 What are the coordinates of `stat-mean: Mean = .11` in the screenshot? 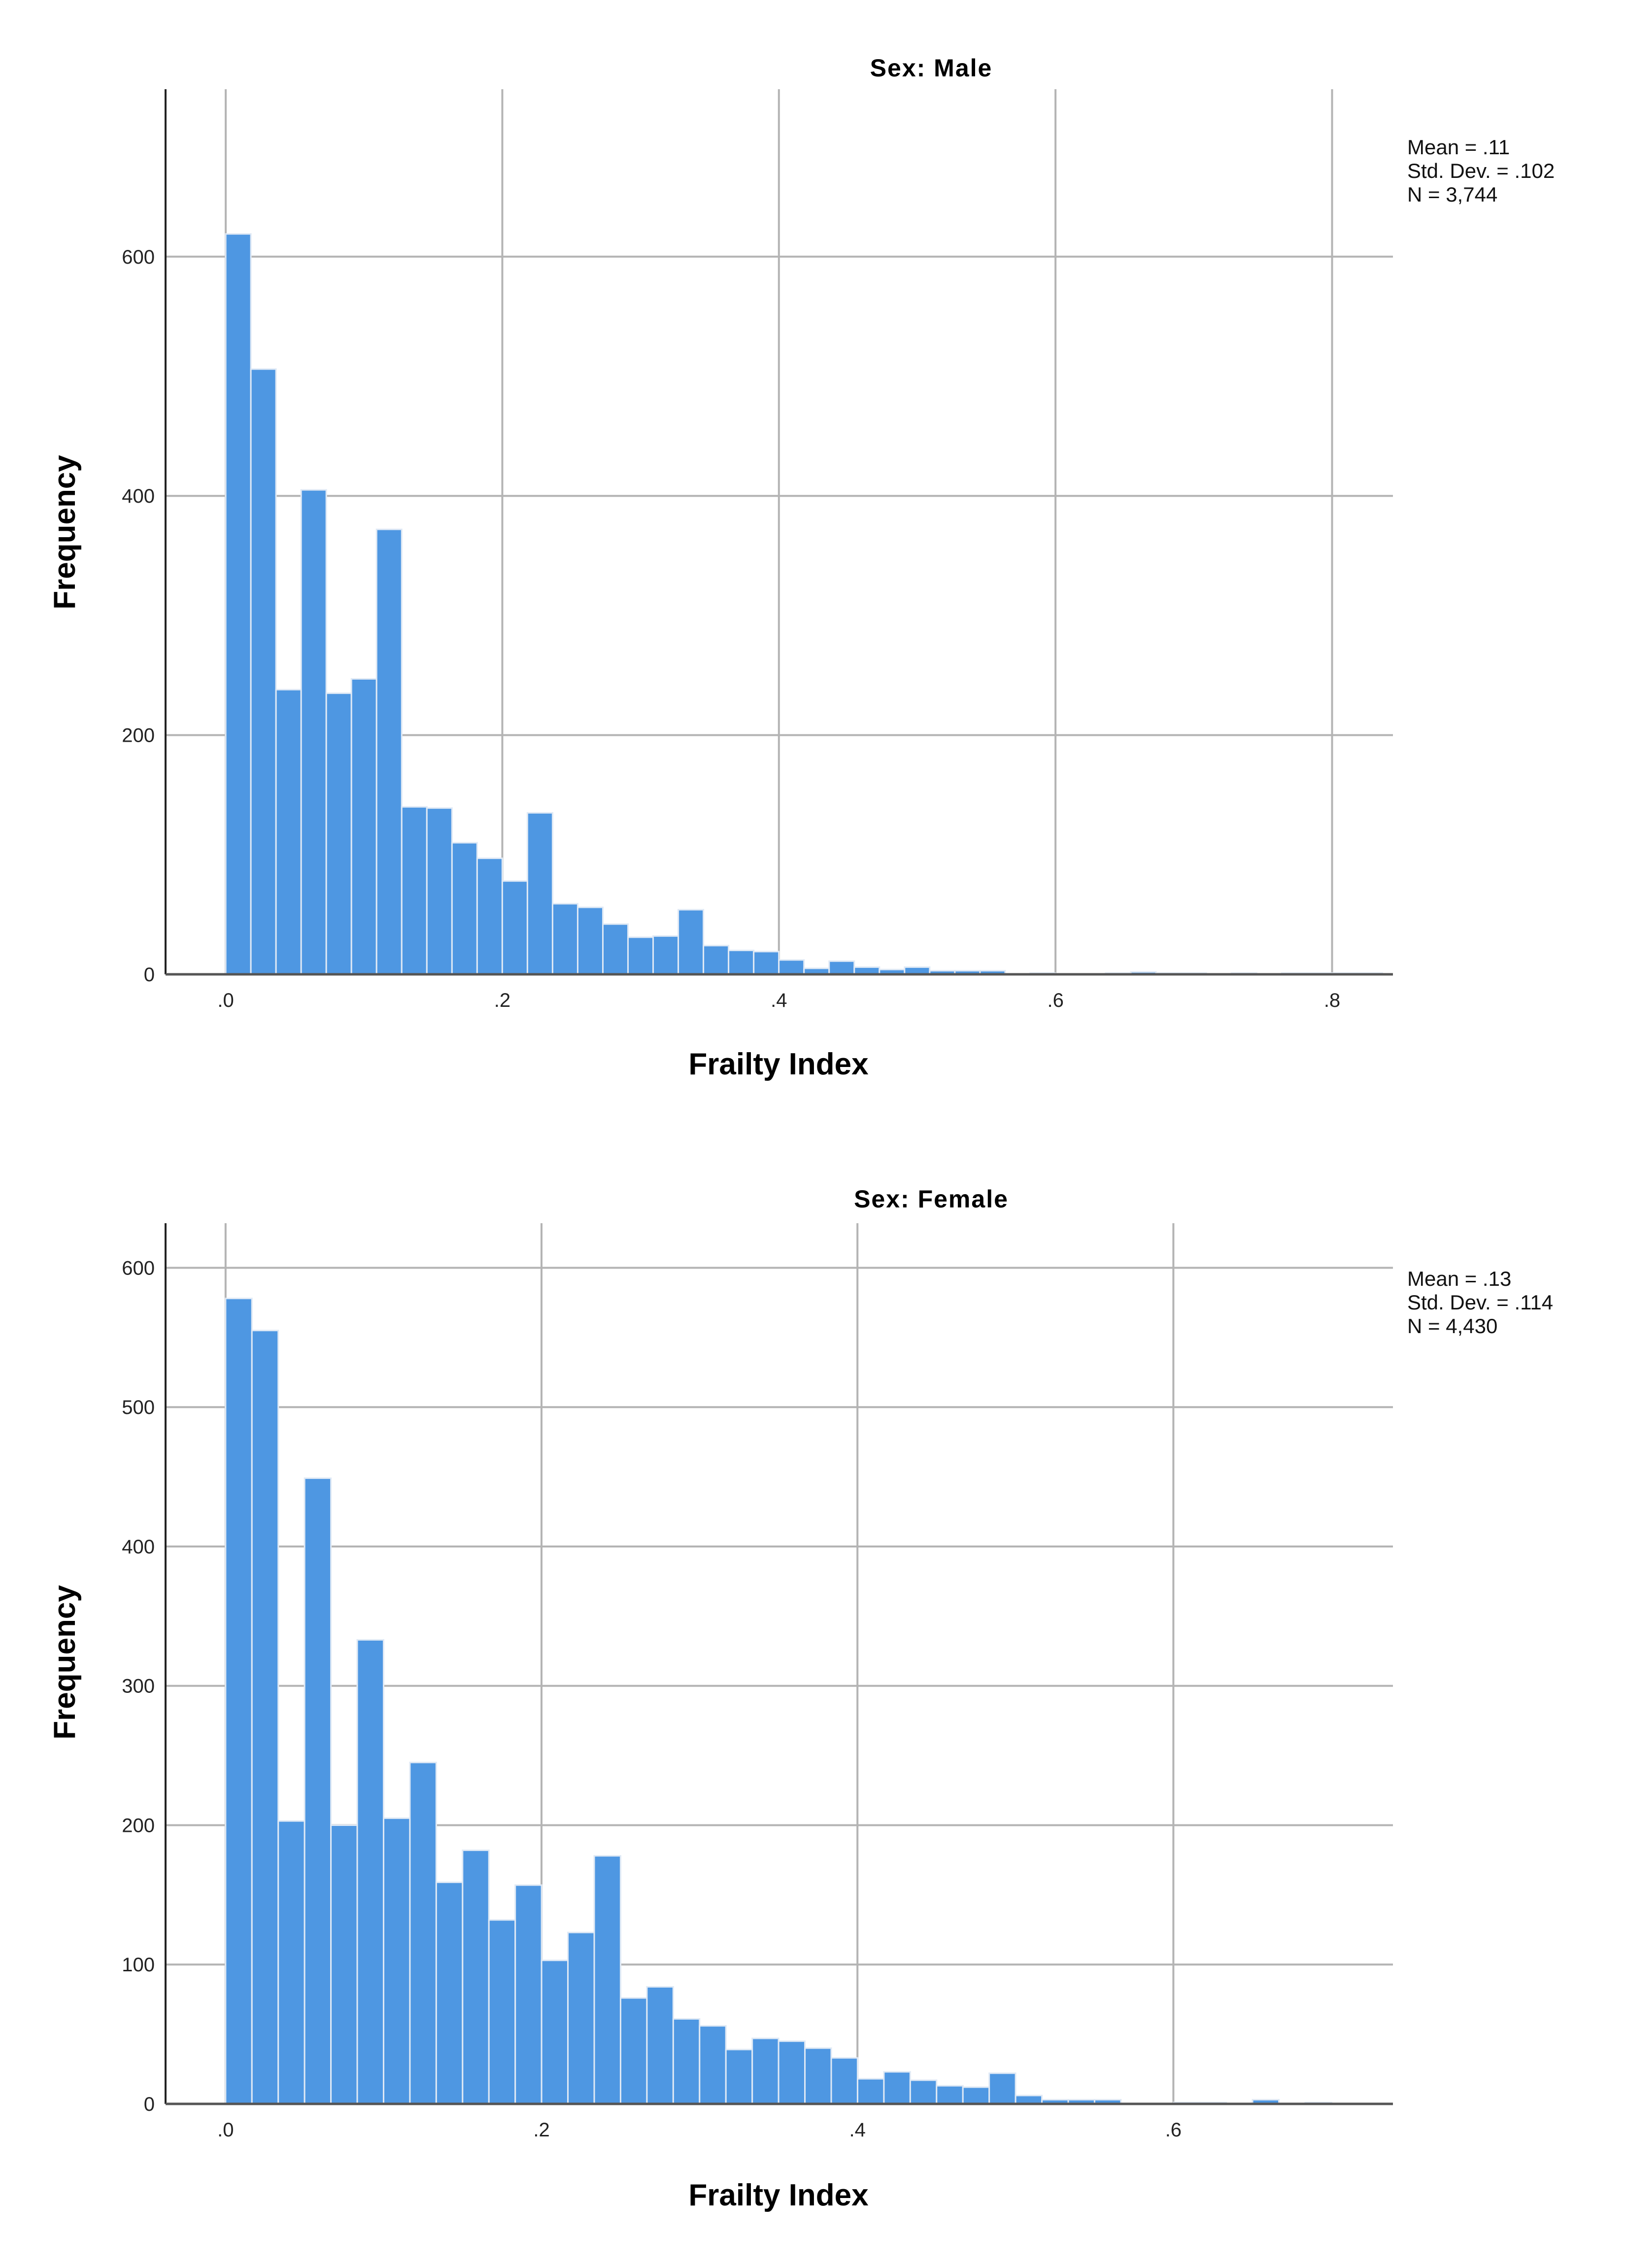 It's located at (1458, 147).